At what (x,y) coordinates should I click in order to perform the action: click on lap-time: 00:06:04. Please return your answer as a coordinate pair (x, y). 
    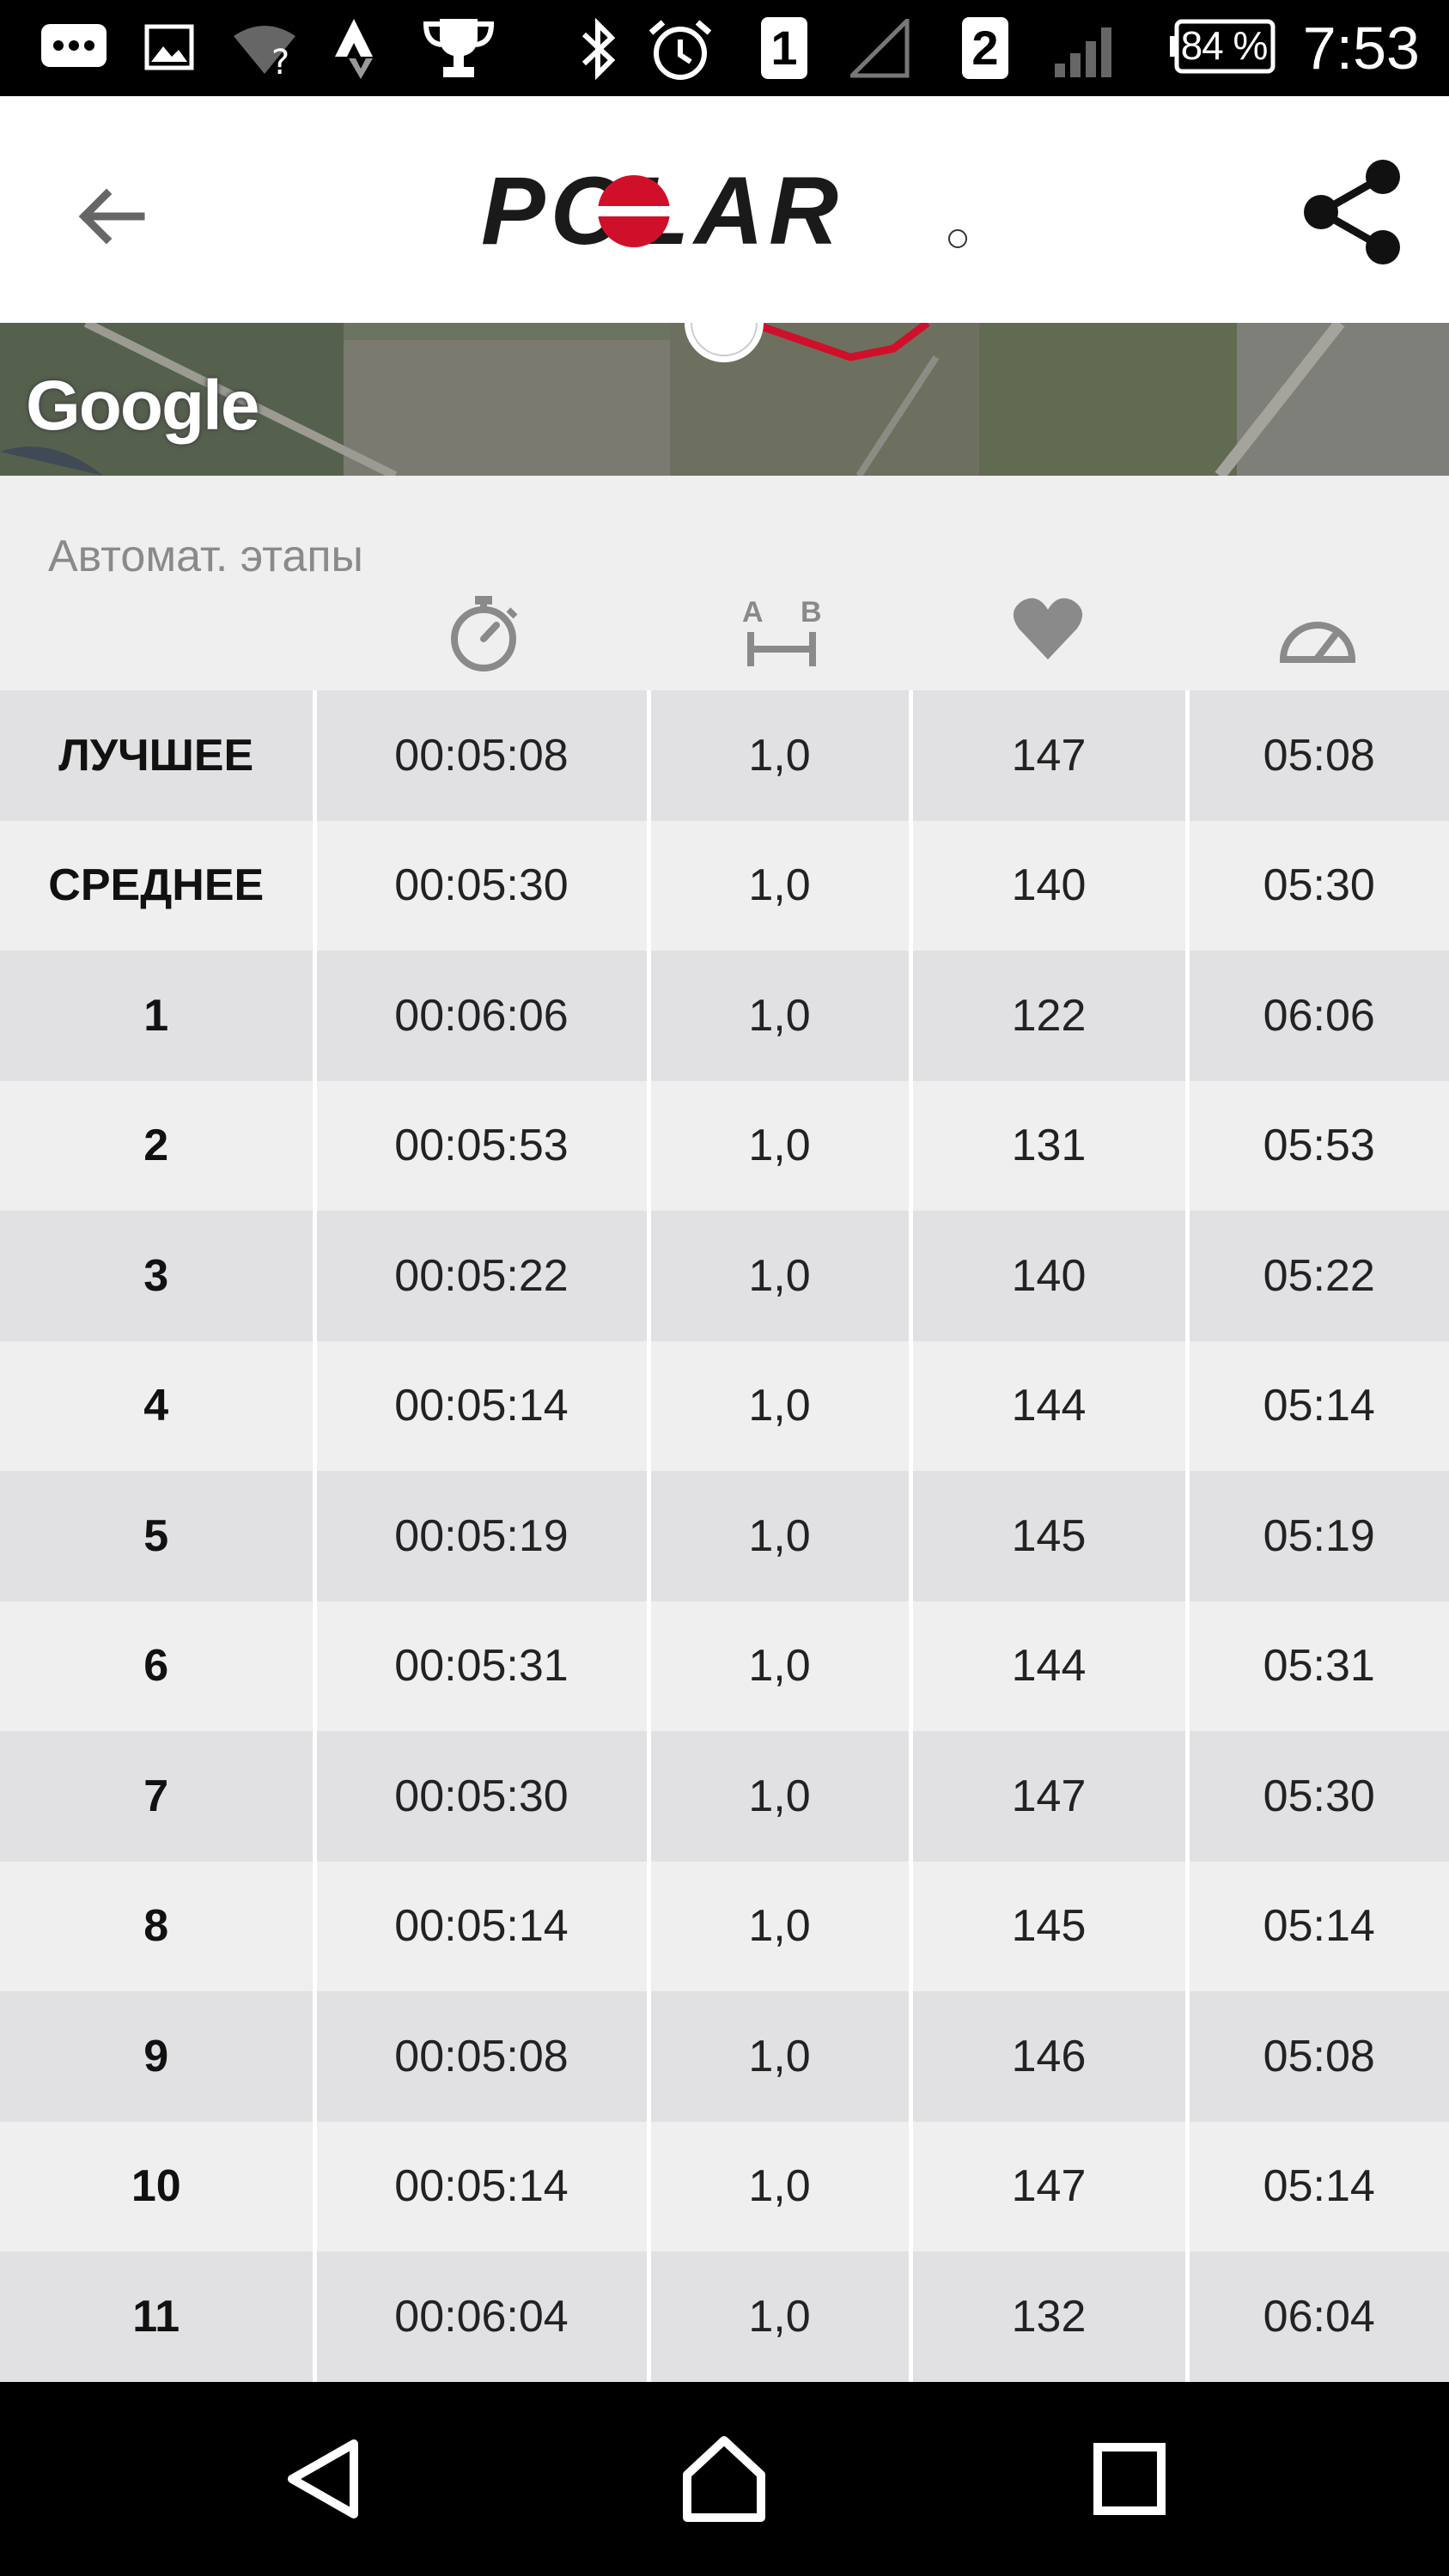
    Looking at the image, I should click on (480, 2317).